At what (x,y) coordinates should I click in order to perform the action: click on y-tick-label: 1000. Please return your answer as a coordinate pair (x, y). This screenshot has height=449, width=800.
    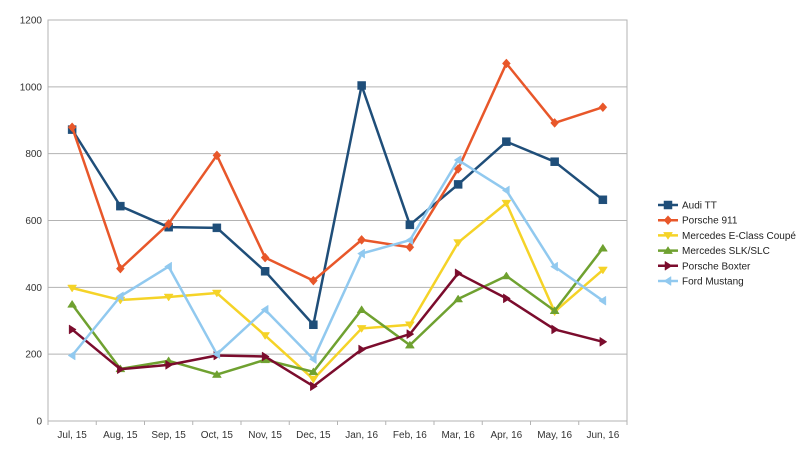
    Looking at the image, I should click on (31, 87).